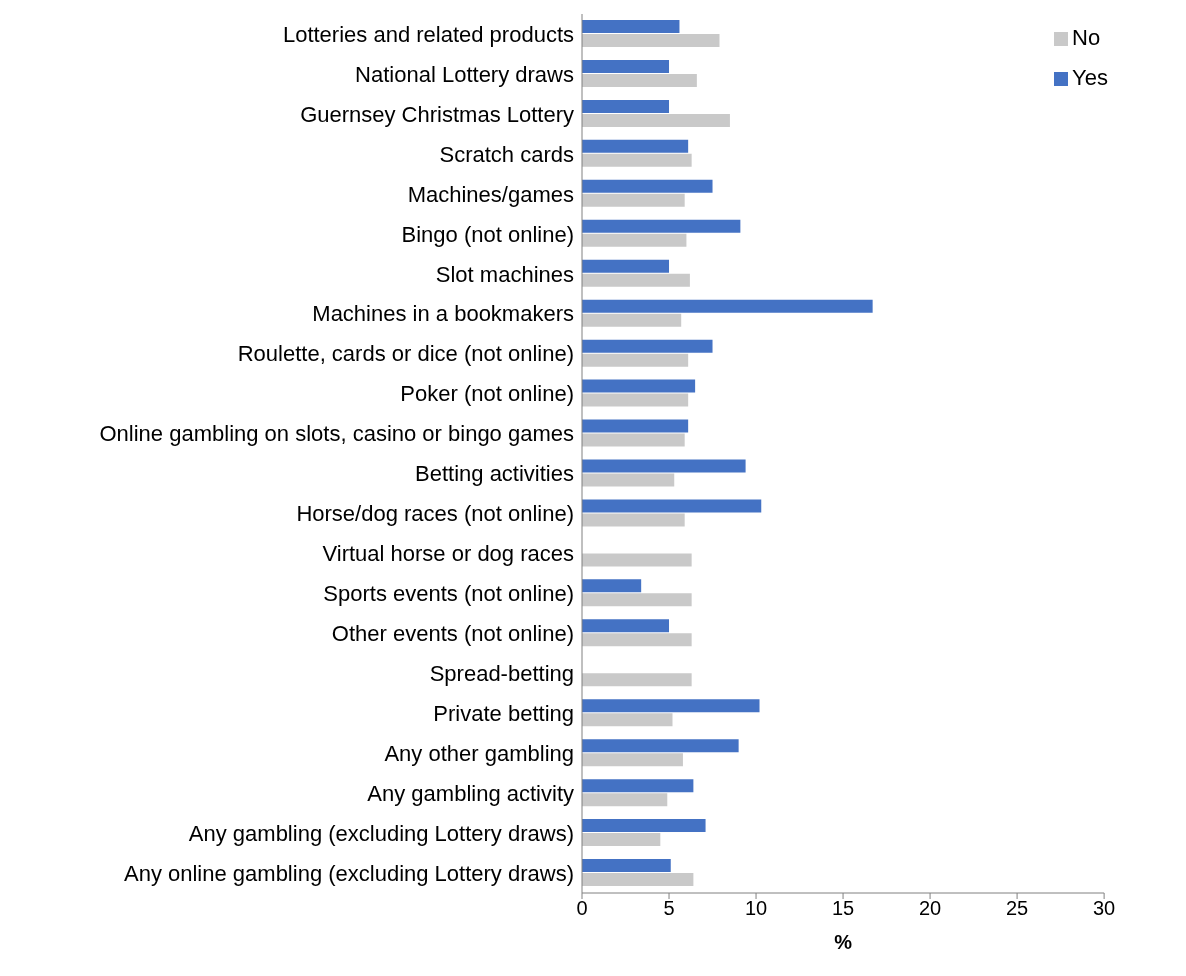 The width and height of the screenshot is (1186, 976). I want to click on x-tick-label: 20, so click(930, 908).